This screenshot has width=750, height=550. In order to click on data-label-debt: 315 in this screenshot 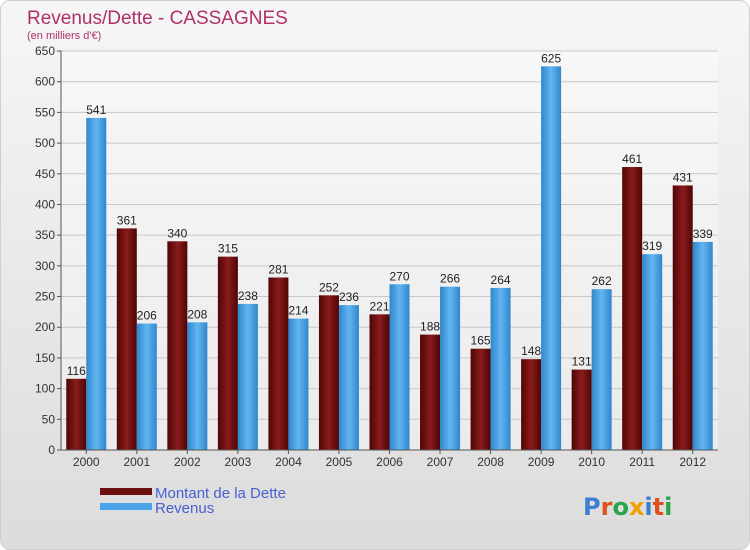, I will do `click(228, 249)`.